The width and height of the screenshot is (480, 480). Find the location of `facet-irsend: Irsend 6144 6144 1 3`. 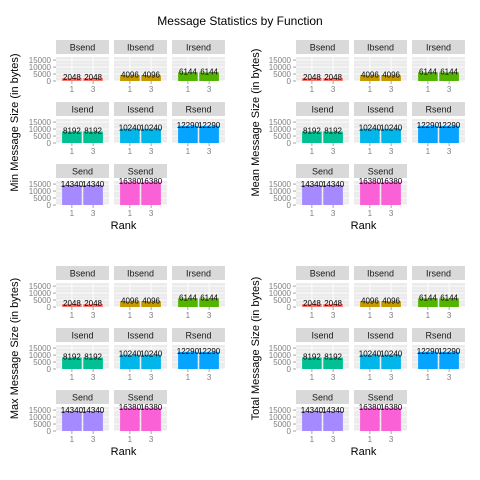

facet-irsend: Irsend 6144 6144 1 3 is located at coordinates (198, 67).